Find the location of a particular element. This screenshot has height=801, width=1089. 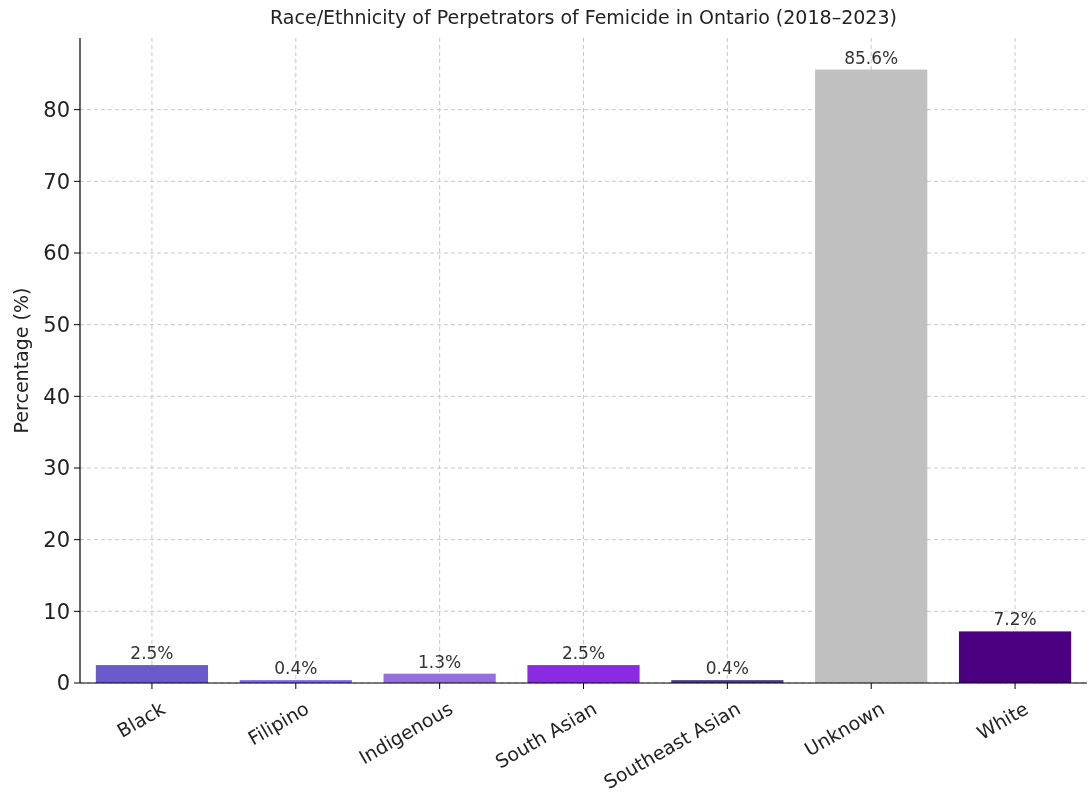

y-tick-label: 0 is located at coordinates (63, 683).